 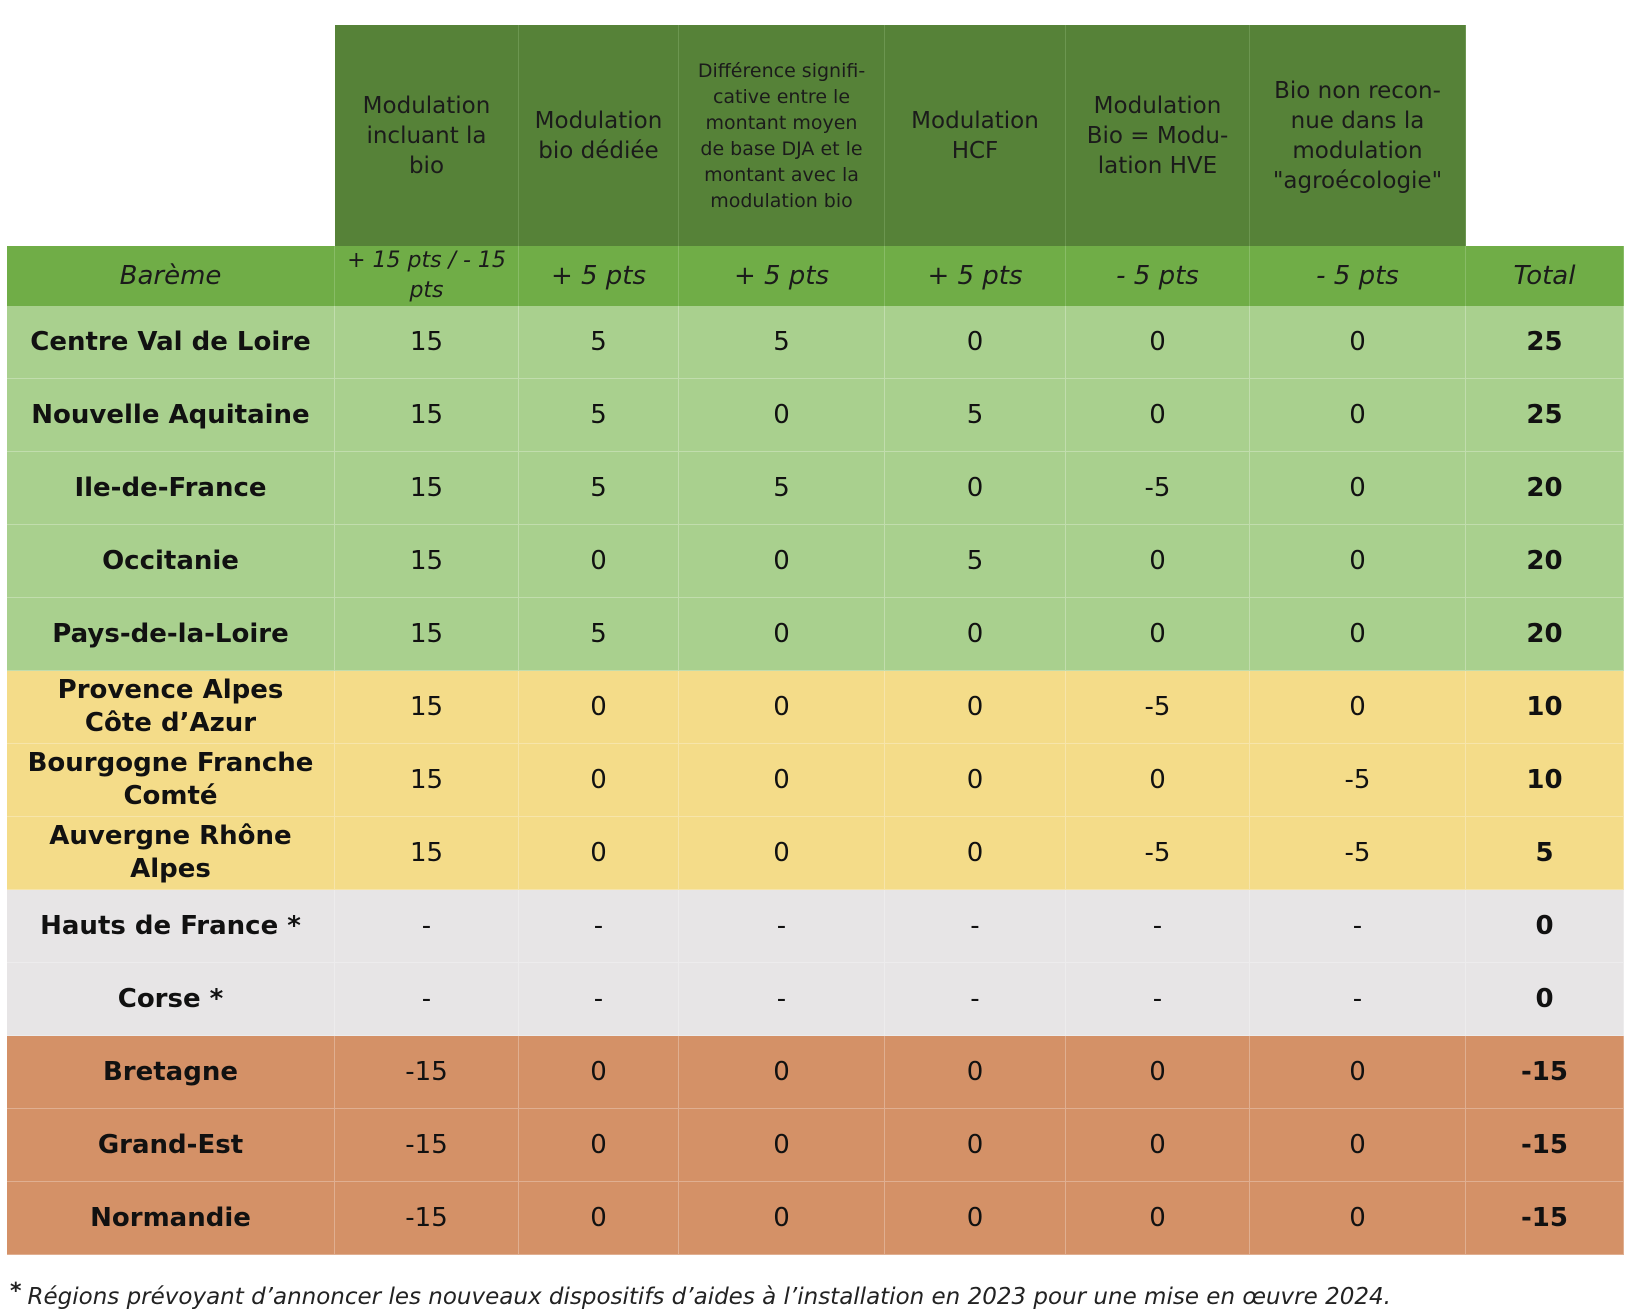 I want to click on column-header-line: bio dédiée, so click(x=598, y=150).